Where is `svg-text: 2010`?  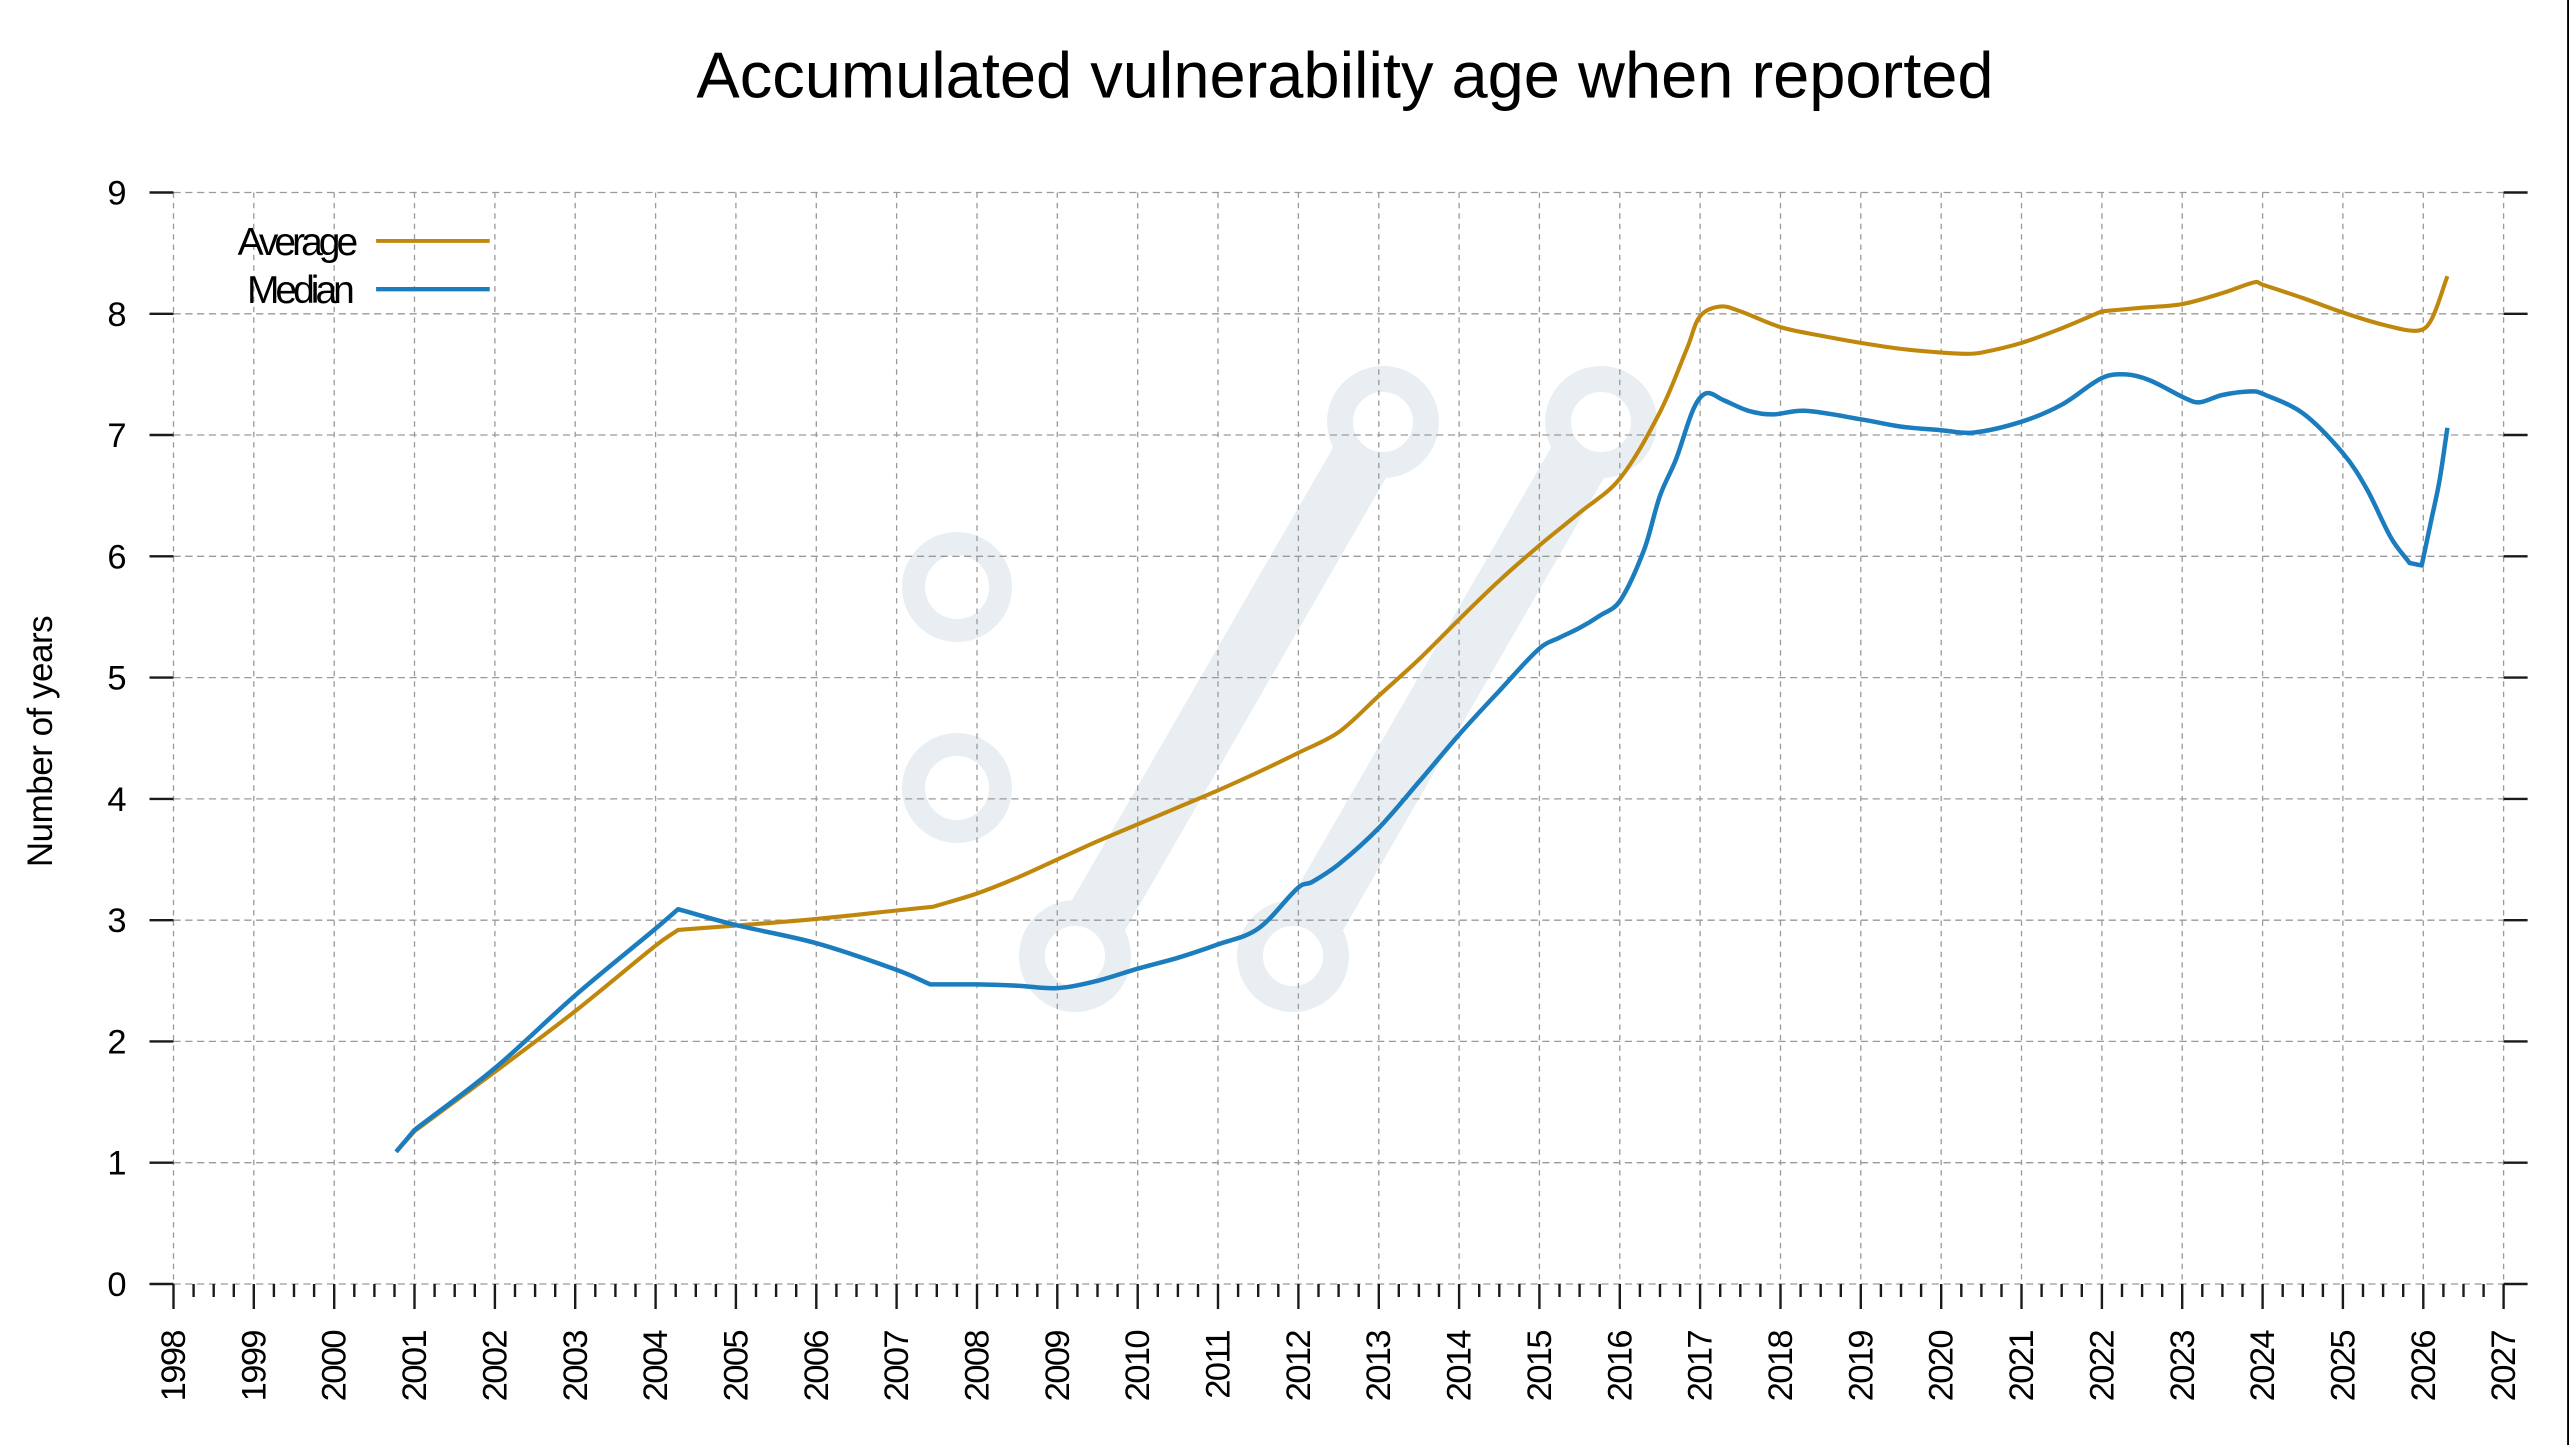 svg-text: 2010 is located at coordinates (1138, 1366).